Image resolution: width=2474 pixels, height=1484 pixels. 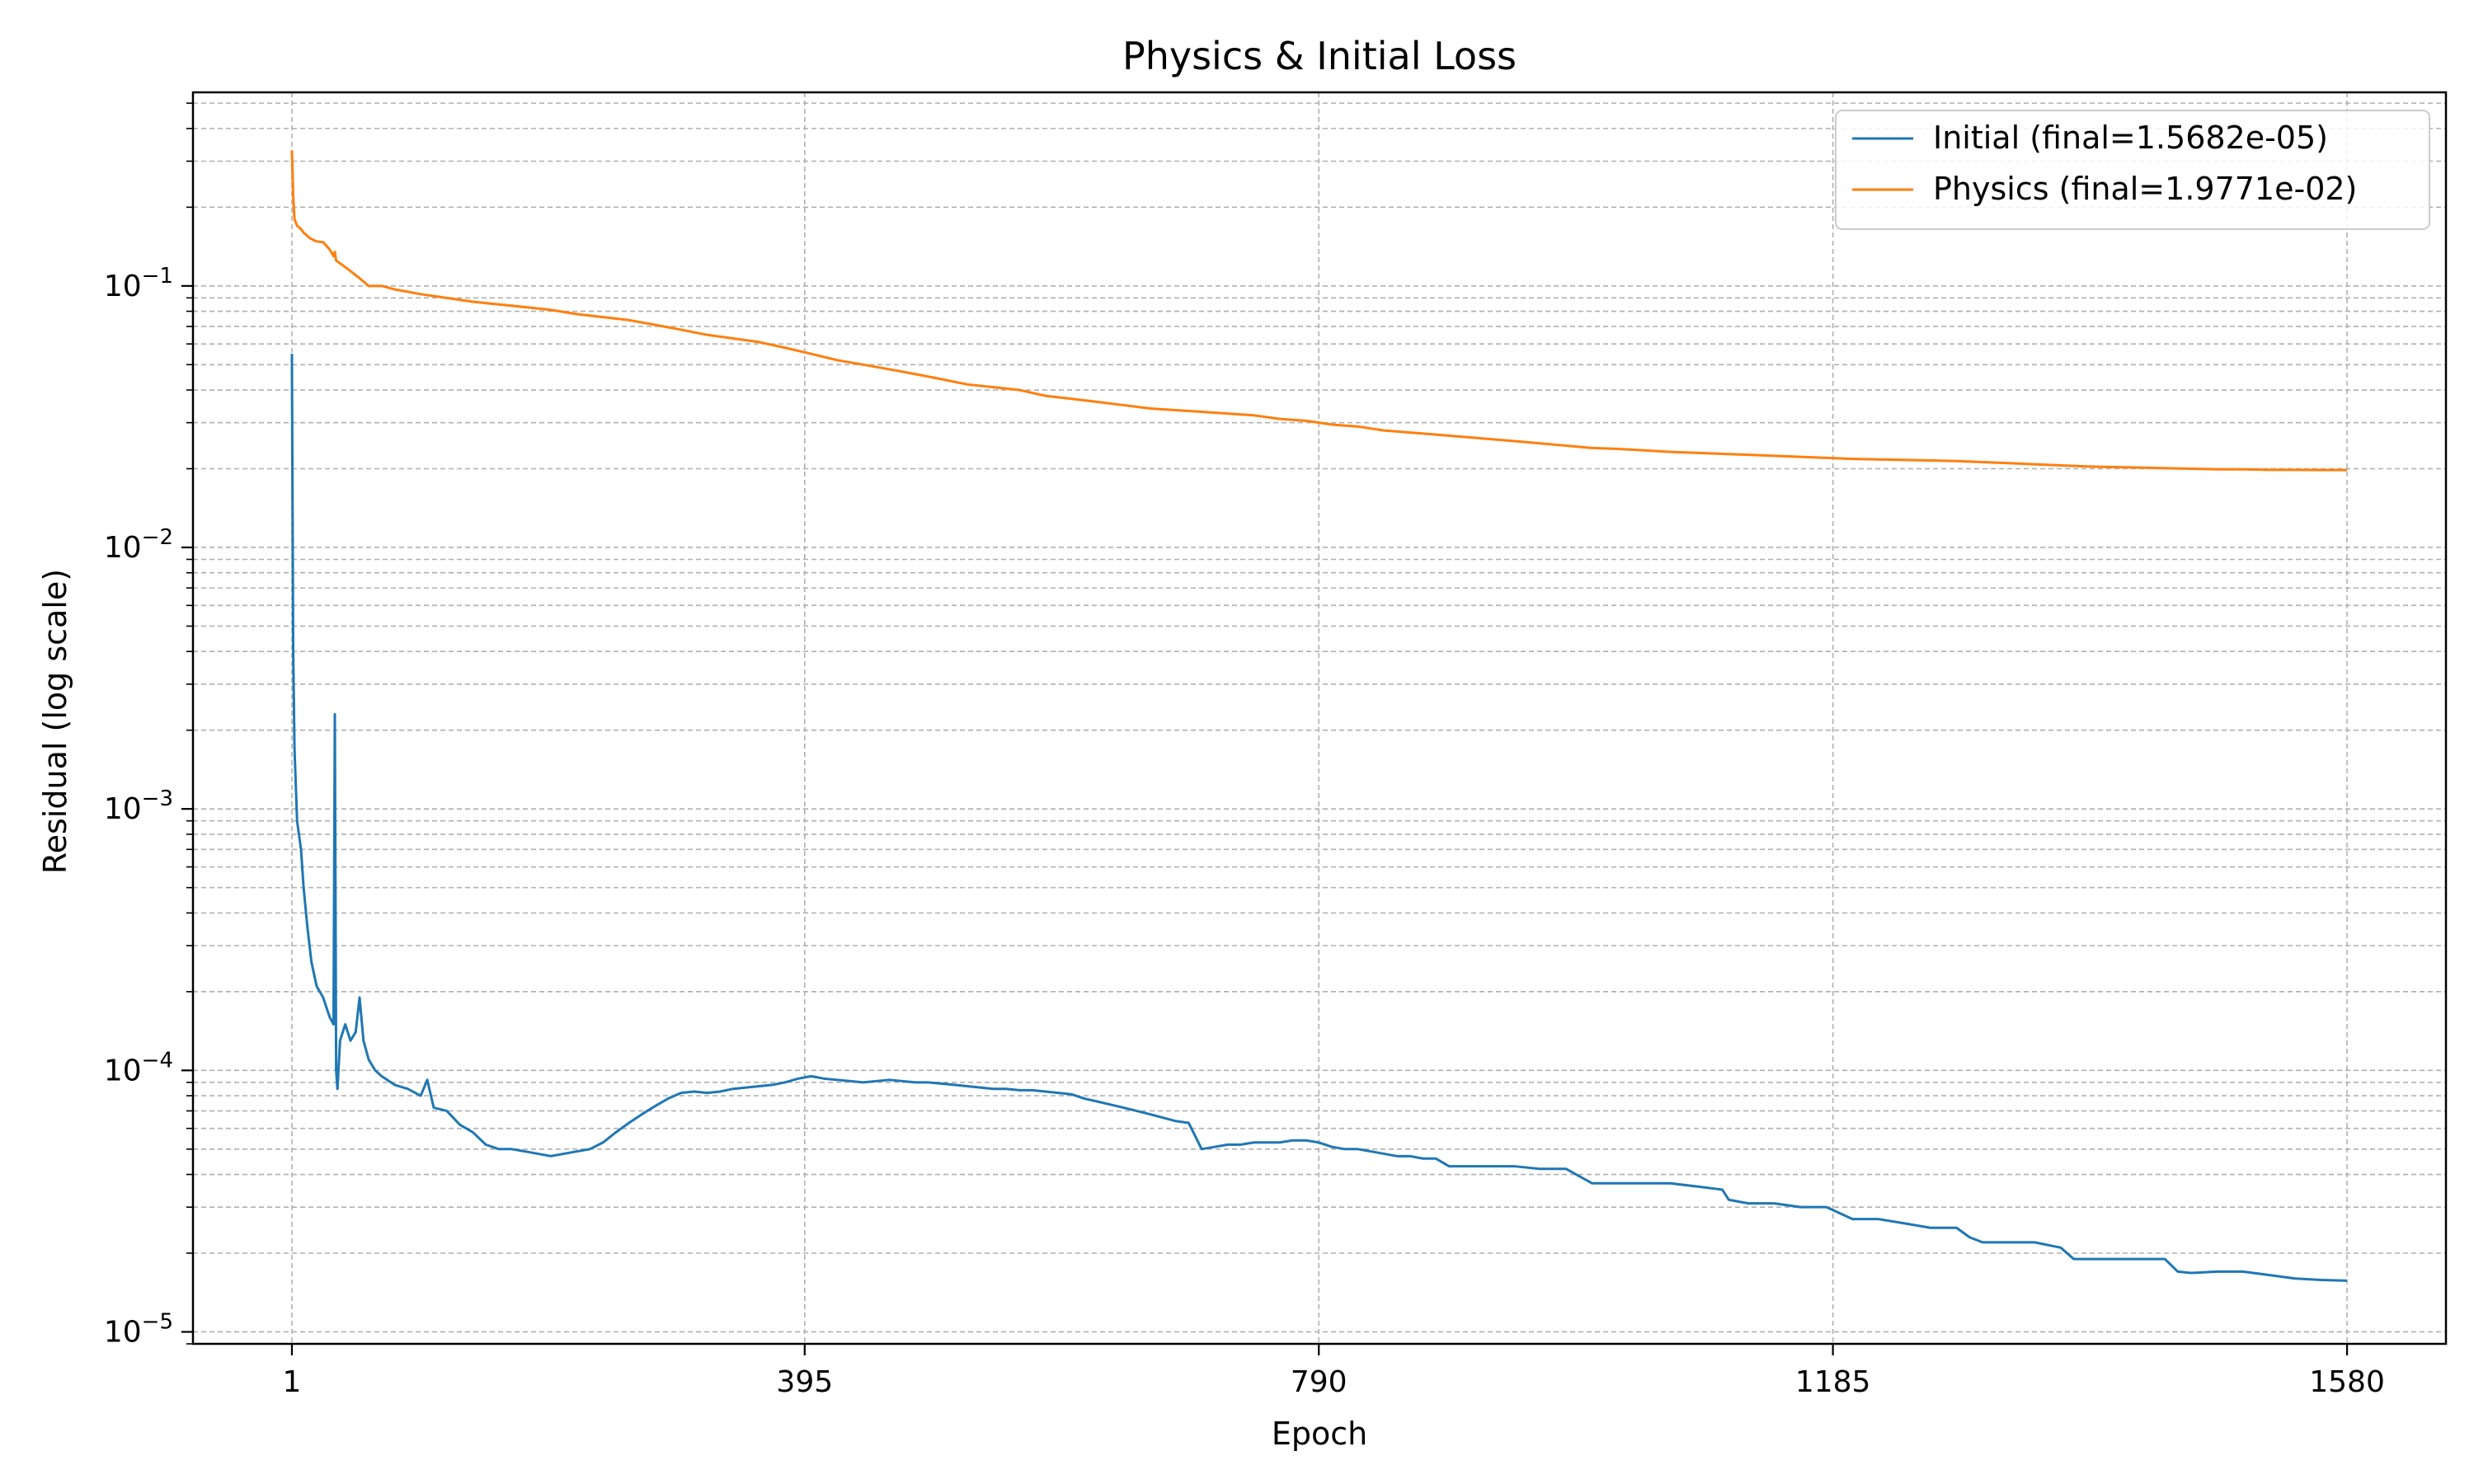 I want to click on legend-label: Physics (final=1.9771e-02), so click(x=2145, y=189).